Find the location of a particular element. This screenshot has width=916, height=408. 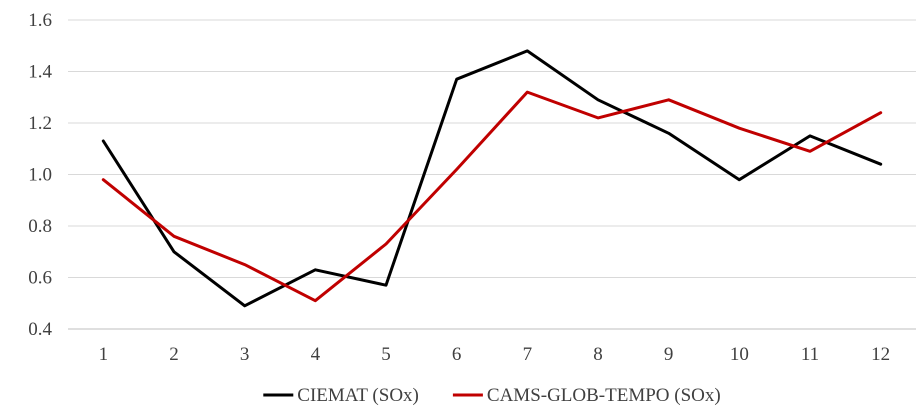

x-tick-label: 4 is located at coordinates (316, 354).